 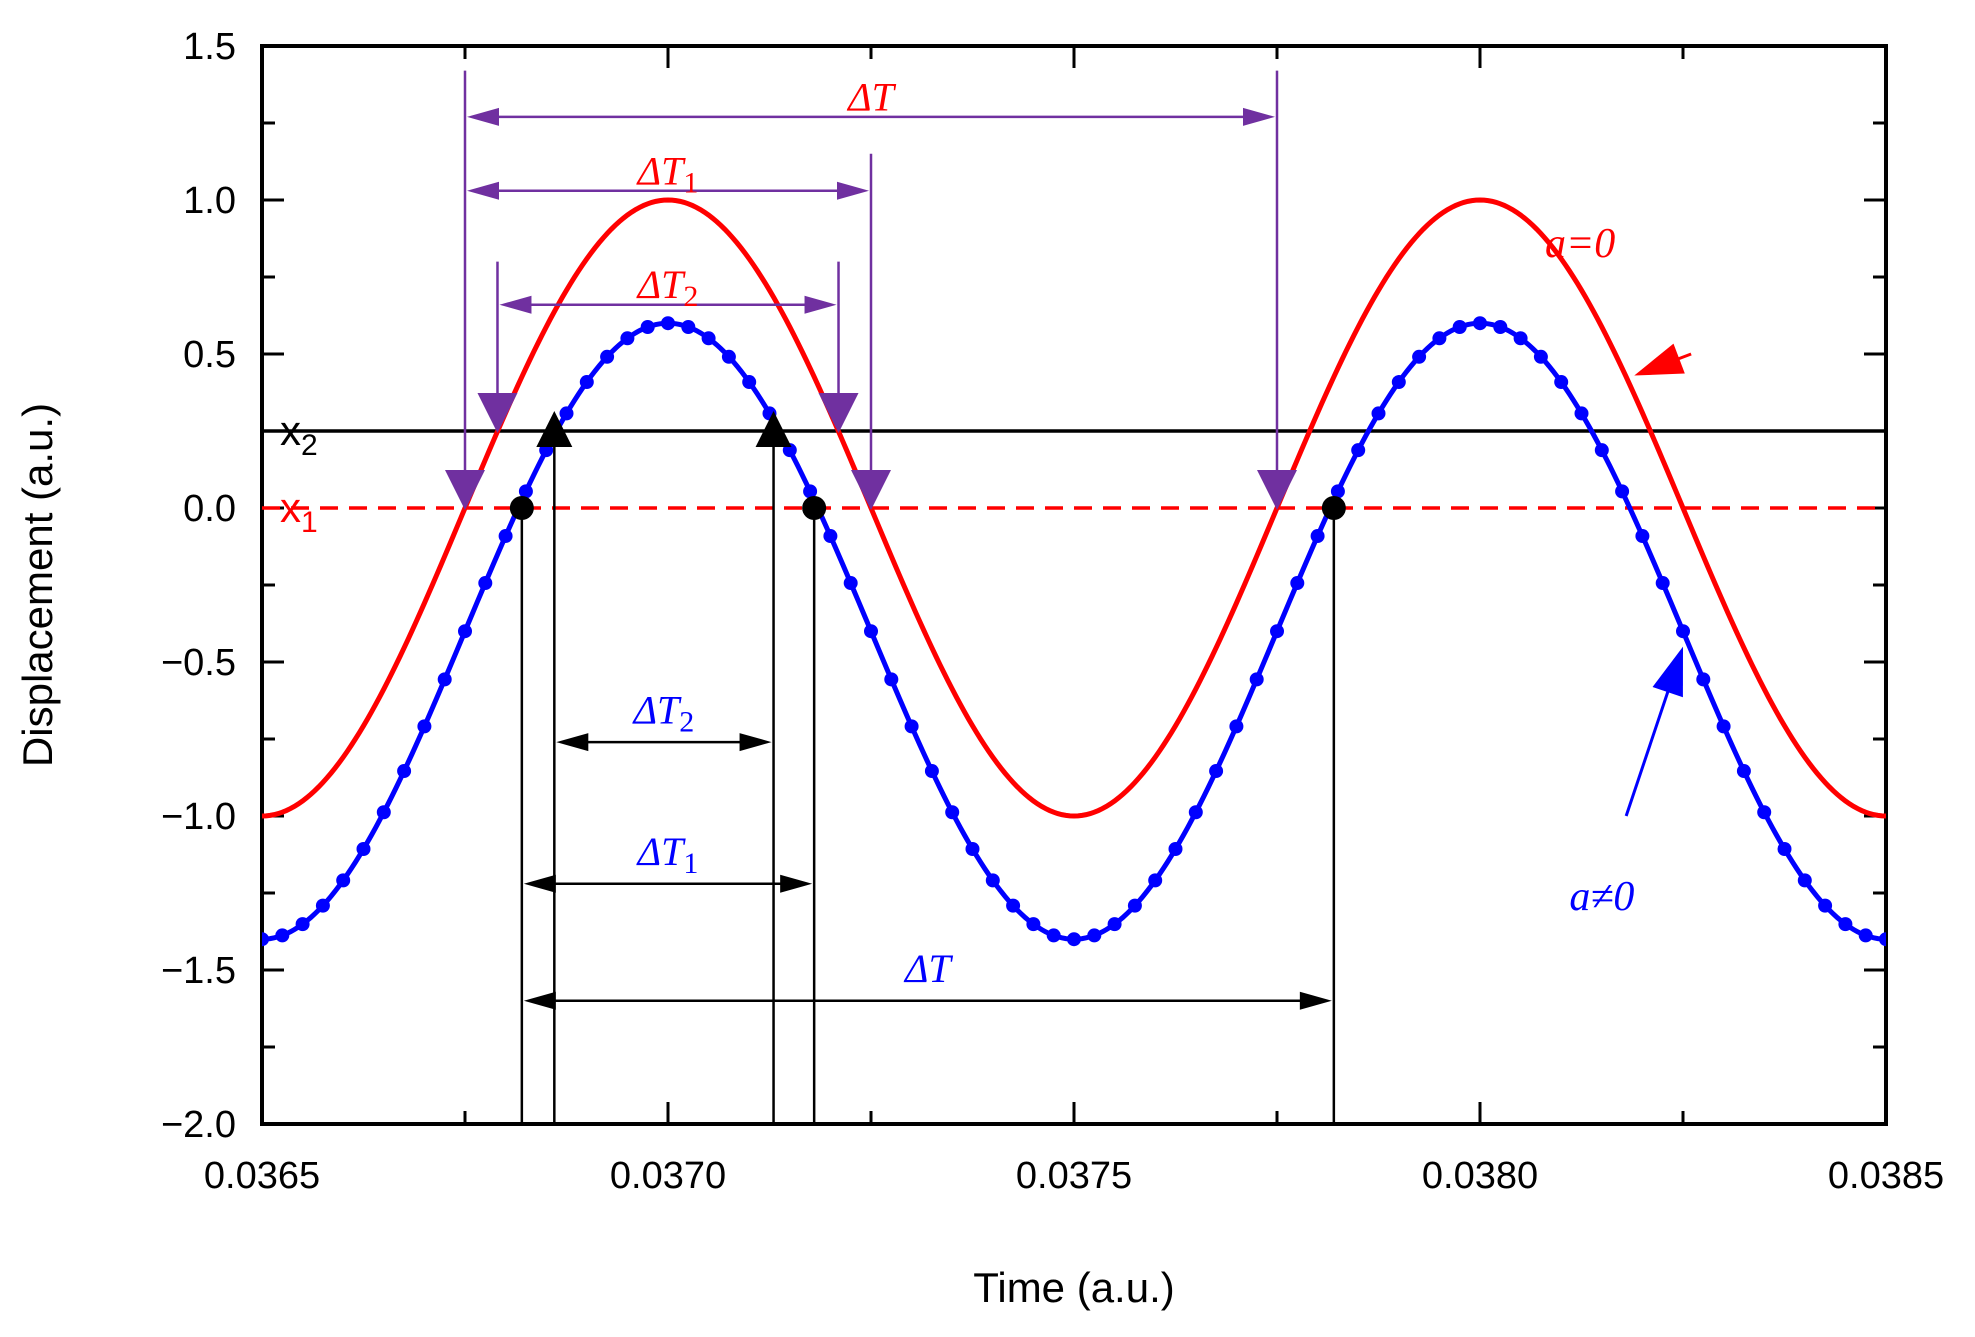 I want to click on red-delta-T-label-base: ΔT, so click(x=871, y=96).